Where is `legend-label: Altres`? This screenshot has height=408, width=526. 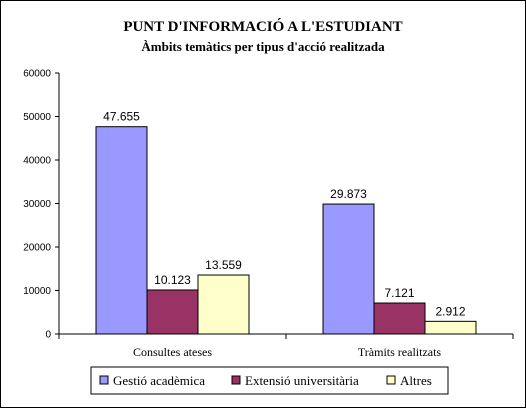
legend-label: Altres is located at coordinates (416, 380).